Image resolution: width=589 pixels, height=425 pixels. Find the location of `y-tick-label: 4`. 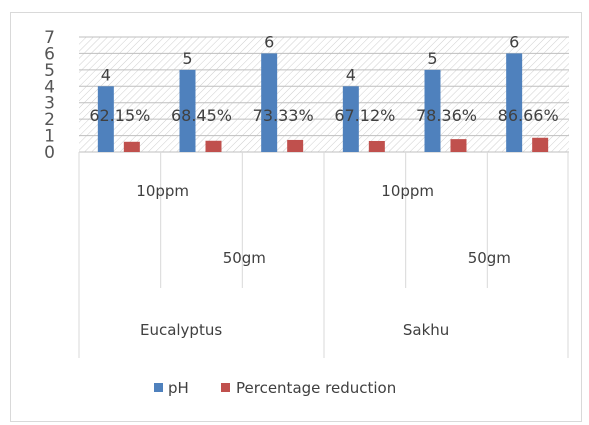

y-tick-label: 4 is located at coordinates (49, 87).